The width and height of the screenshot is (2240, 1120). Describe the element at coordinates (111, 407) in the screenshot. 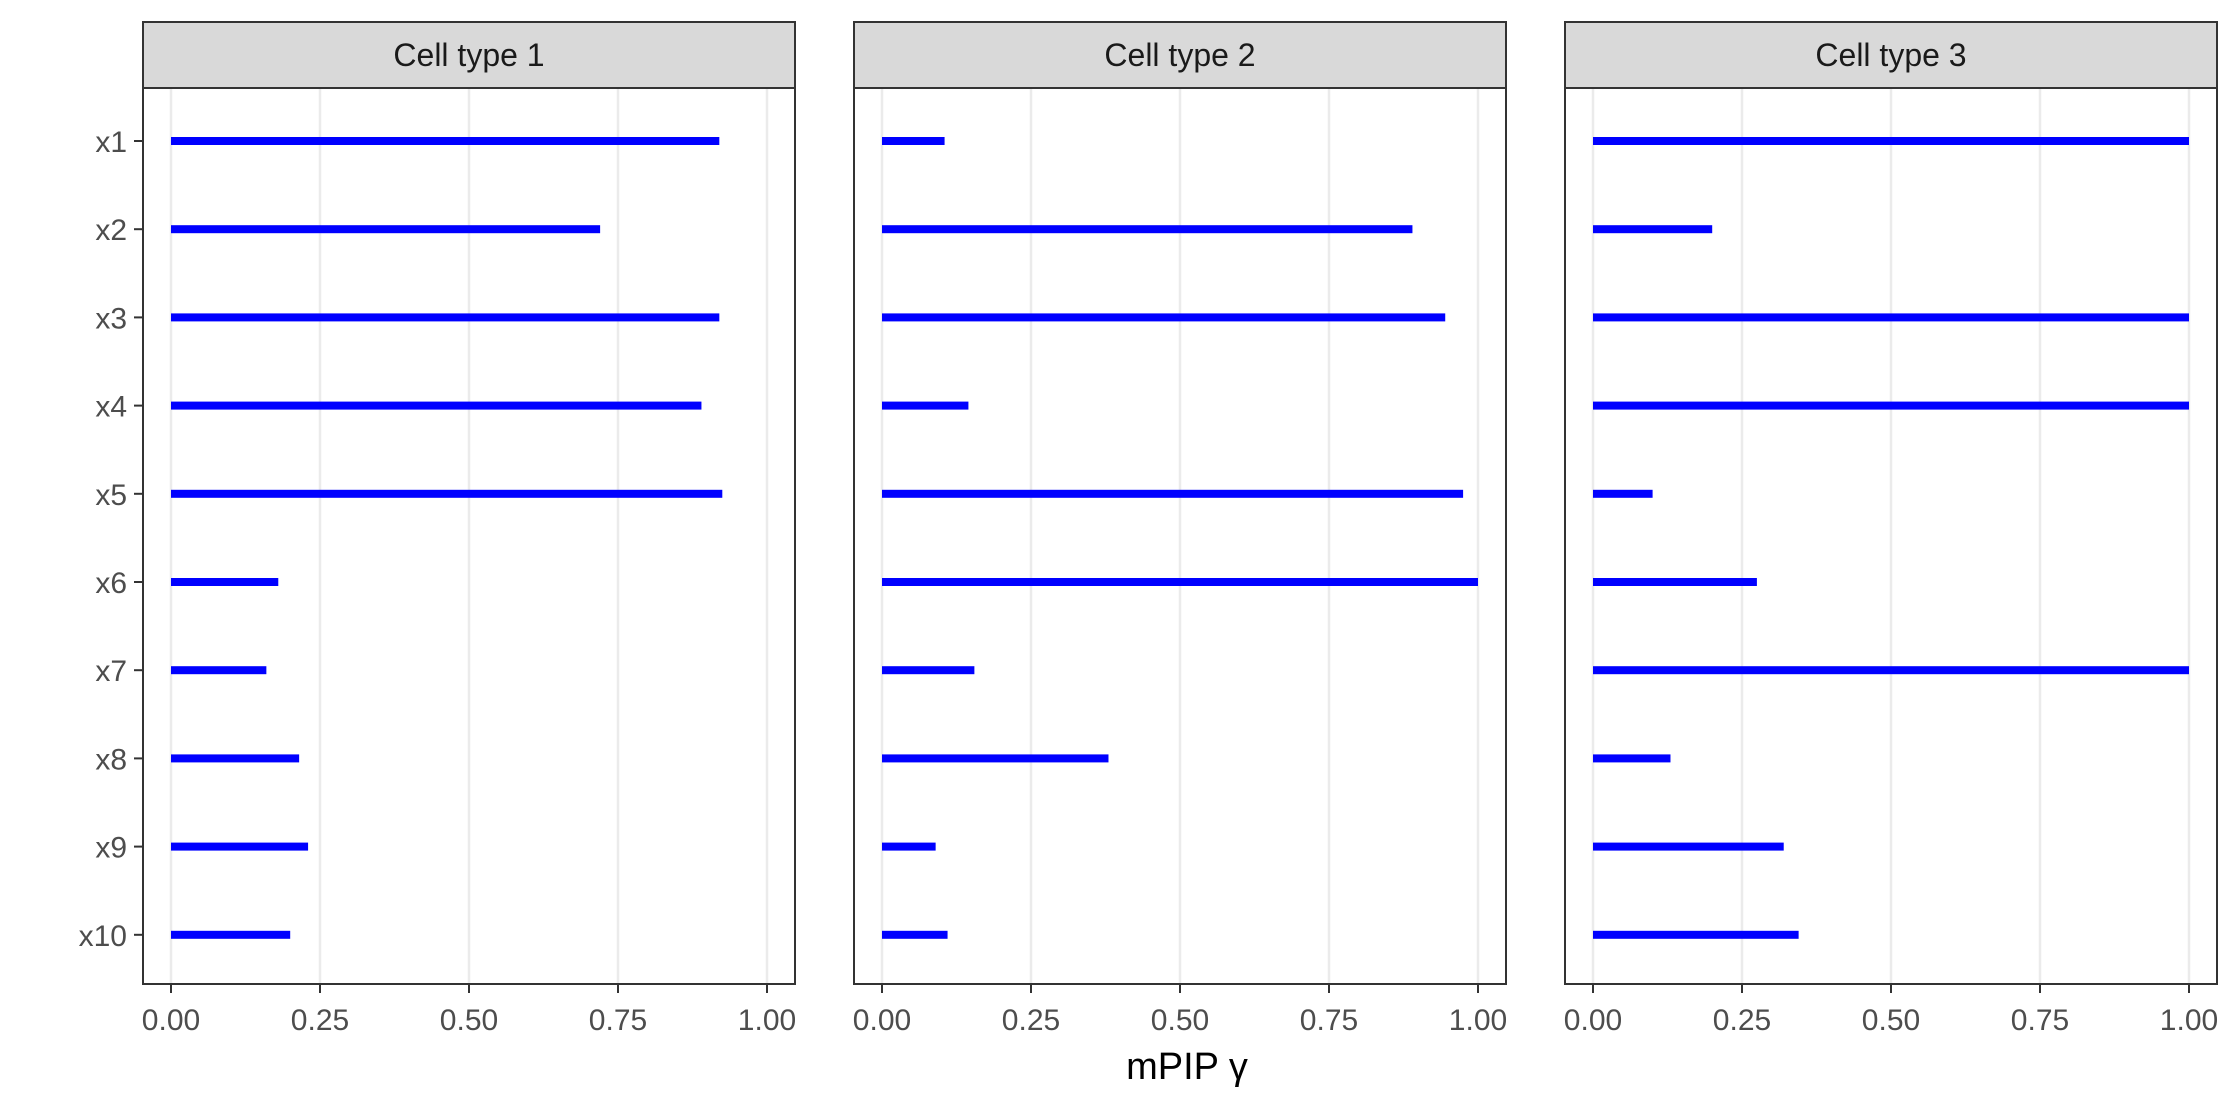

I see `y-tick-label: x4` at that location.